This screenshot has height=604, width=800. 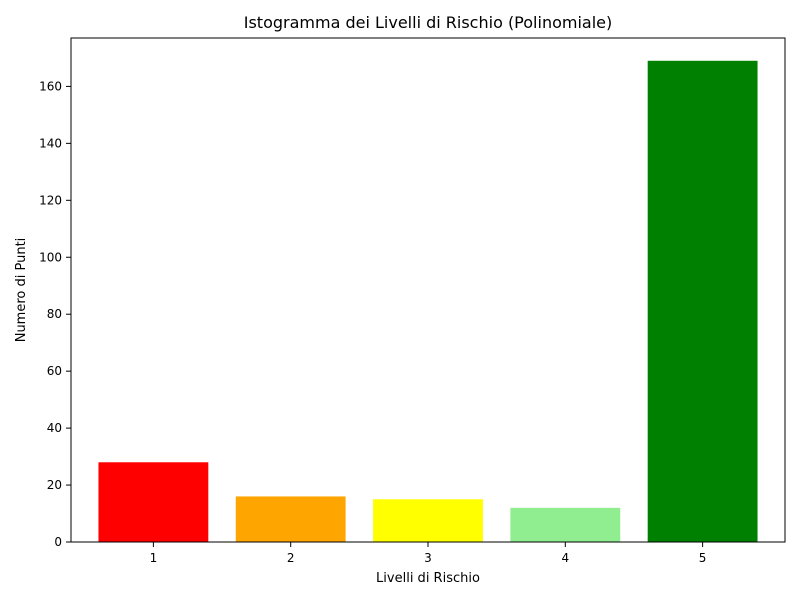 I want to click on x-tick-label: 1, so click(x=154, y=558).